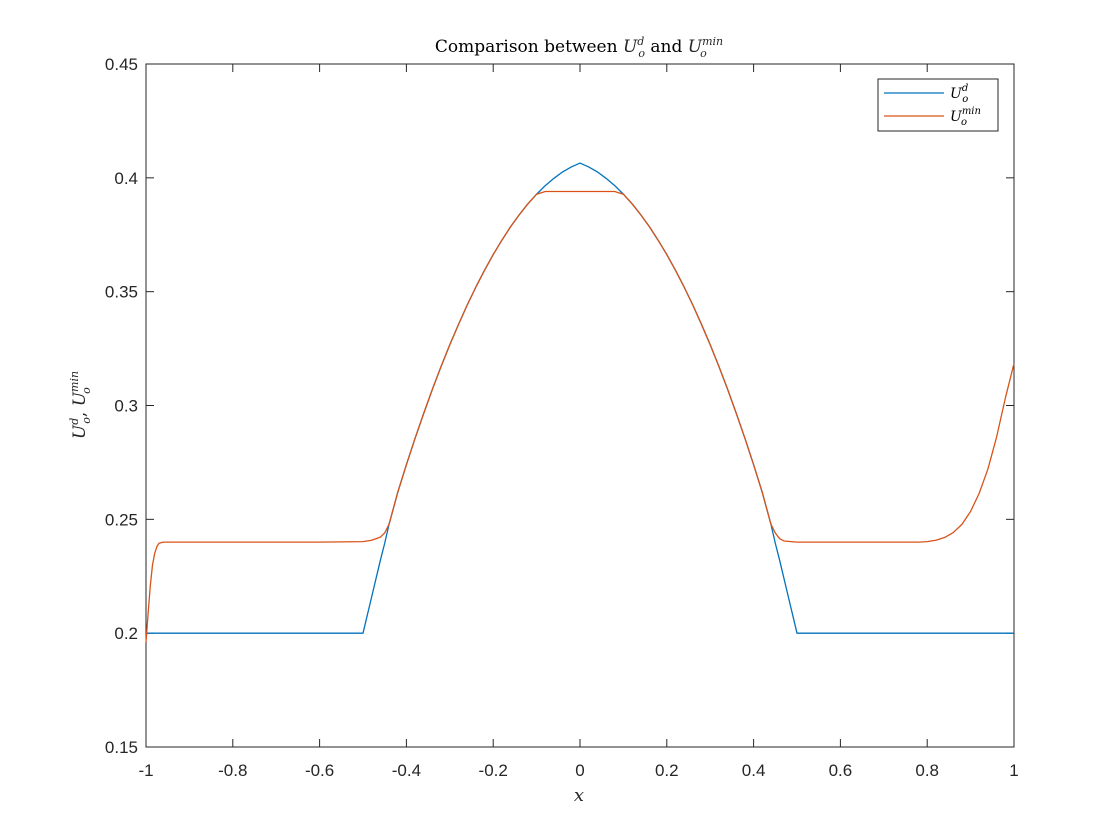  I want to click on title-subscript-1: o, so click(641, 53).